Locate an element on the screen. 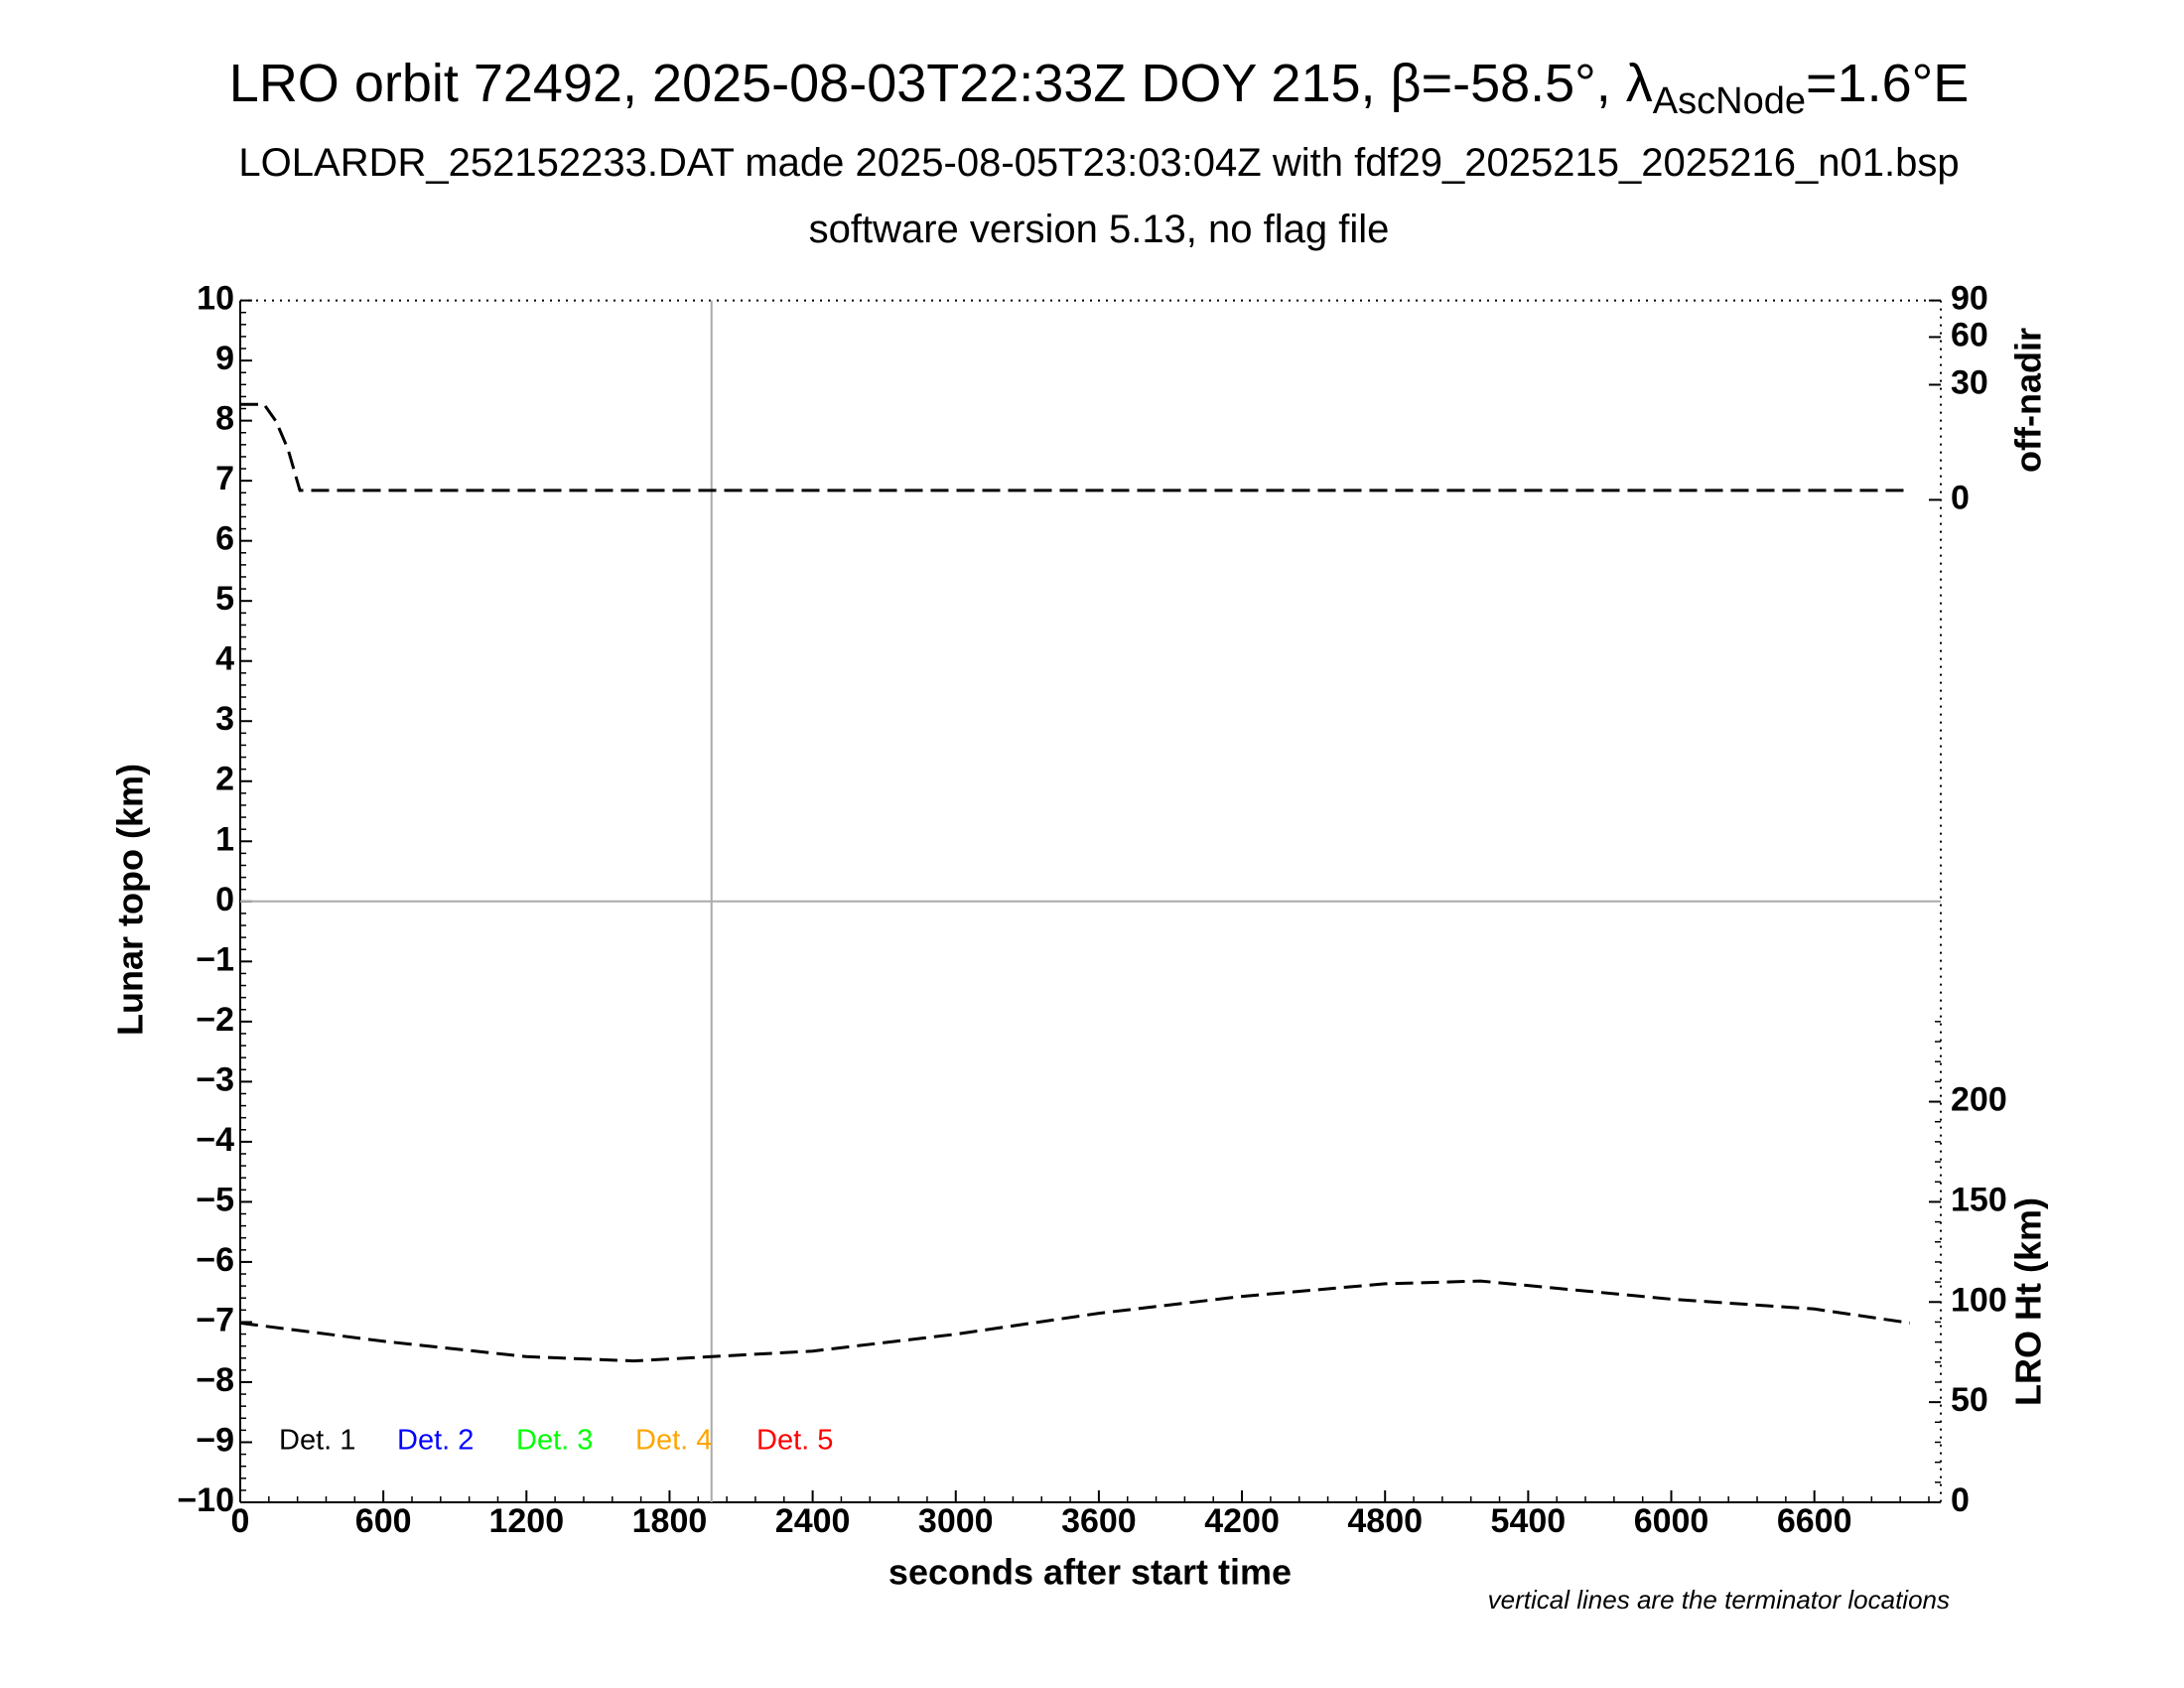 This screenshot has height=1688, width=2184. legend-entry: Det. 3 is located at coordinates (554, 1441).